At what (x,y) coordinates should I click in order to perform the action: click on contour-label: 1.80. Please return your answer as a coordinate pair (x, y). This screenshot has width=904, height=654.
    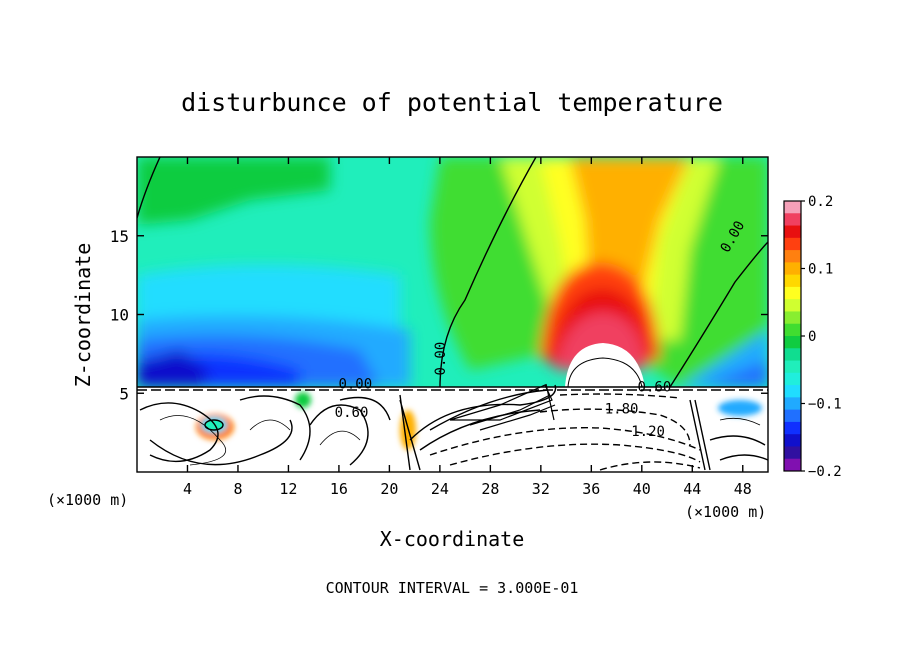
    Looking at the image, I should click on (622, 410).